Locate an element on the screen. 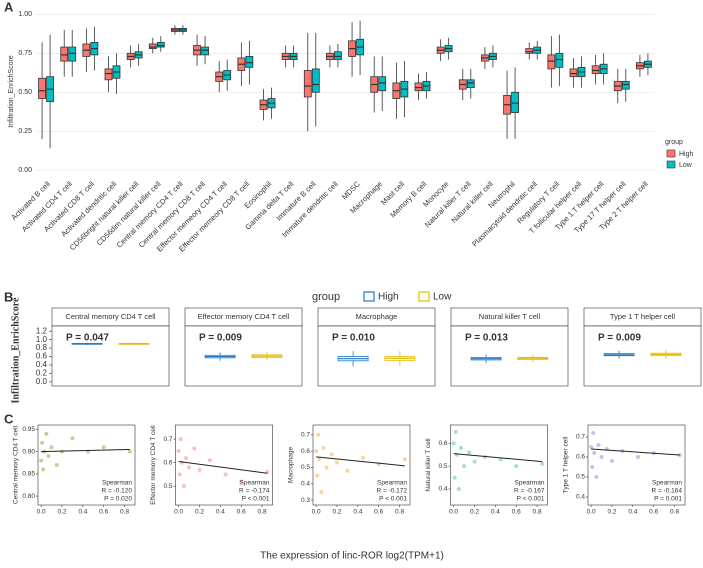 This screenshot has height=568, width=703. y-tick-label: 0.2 is located at coordinates (42, 373).